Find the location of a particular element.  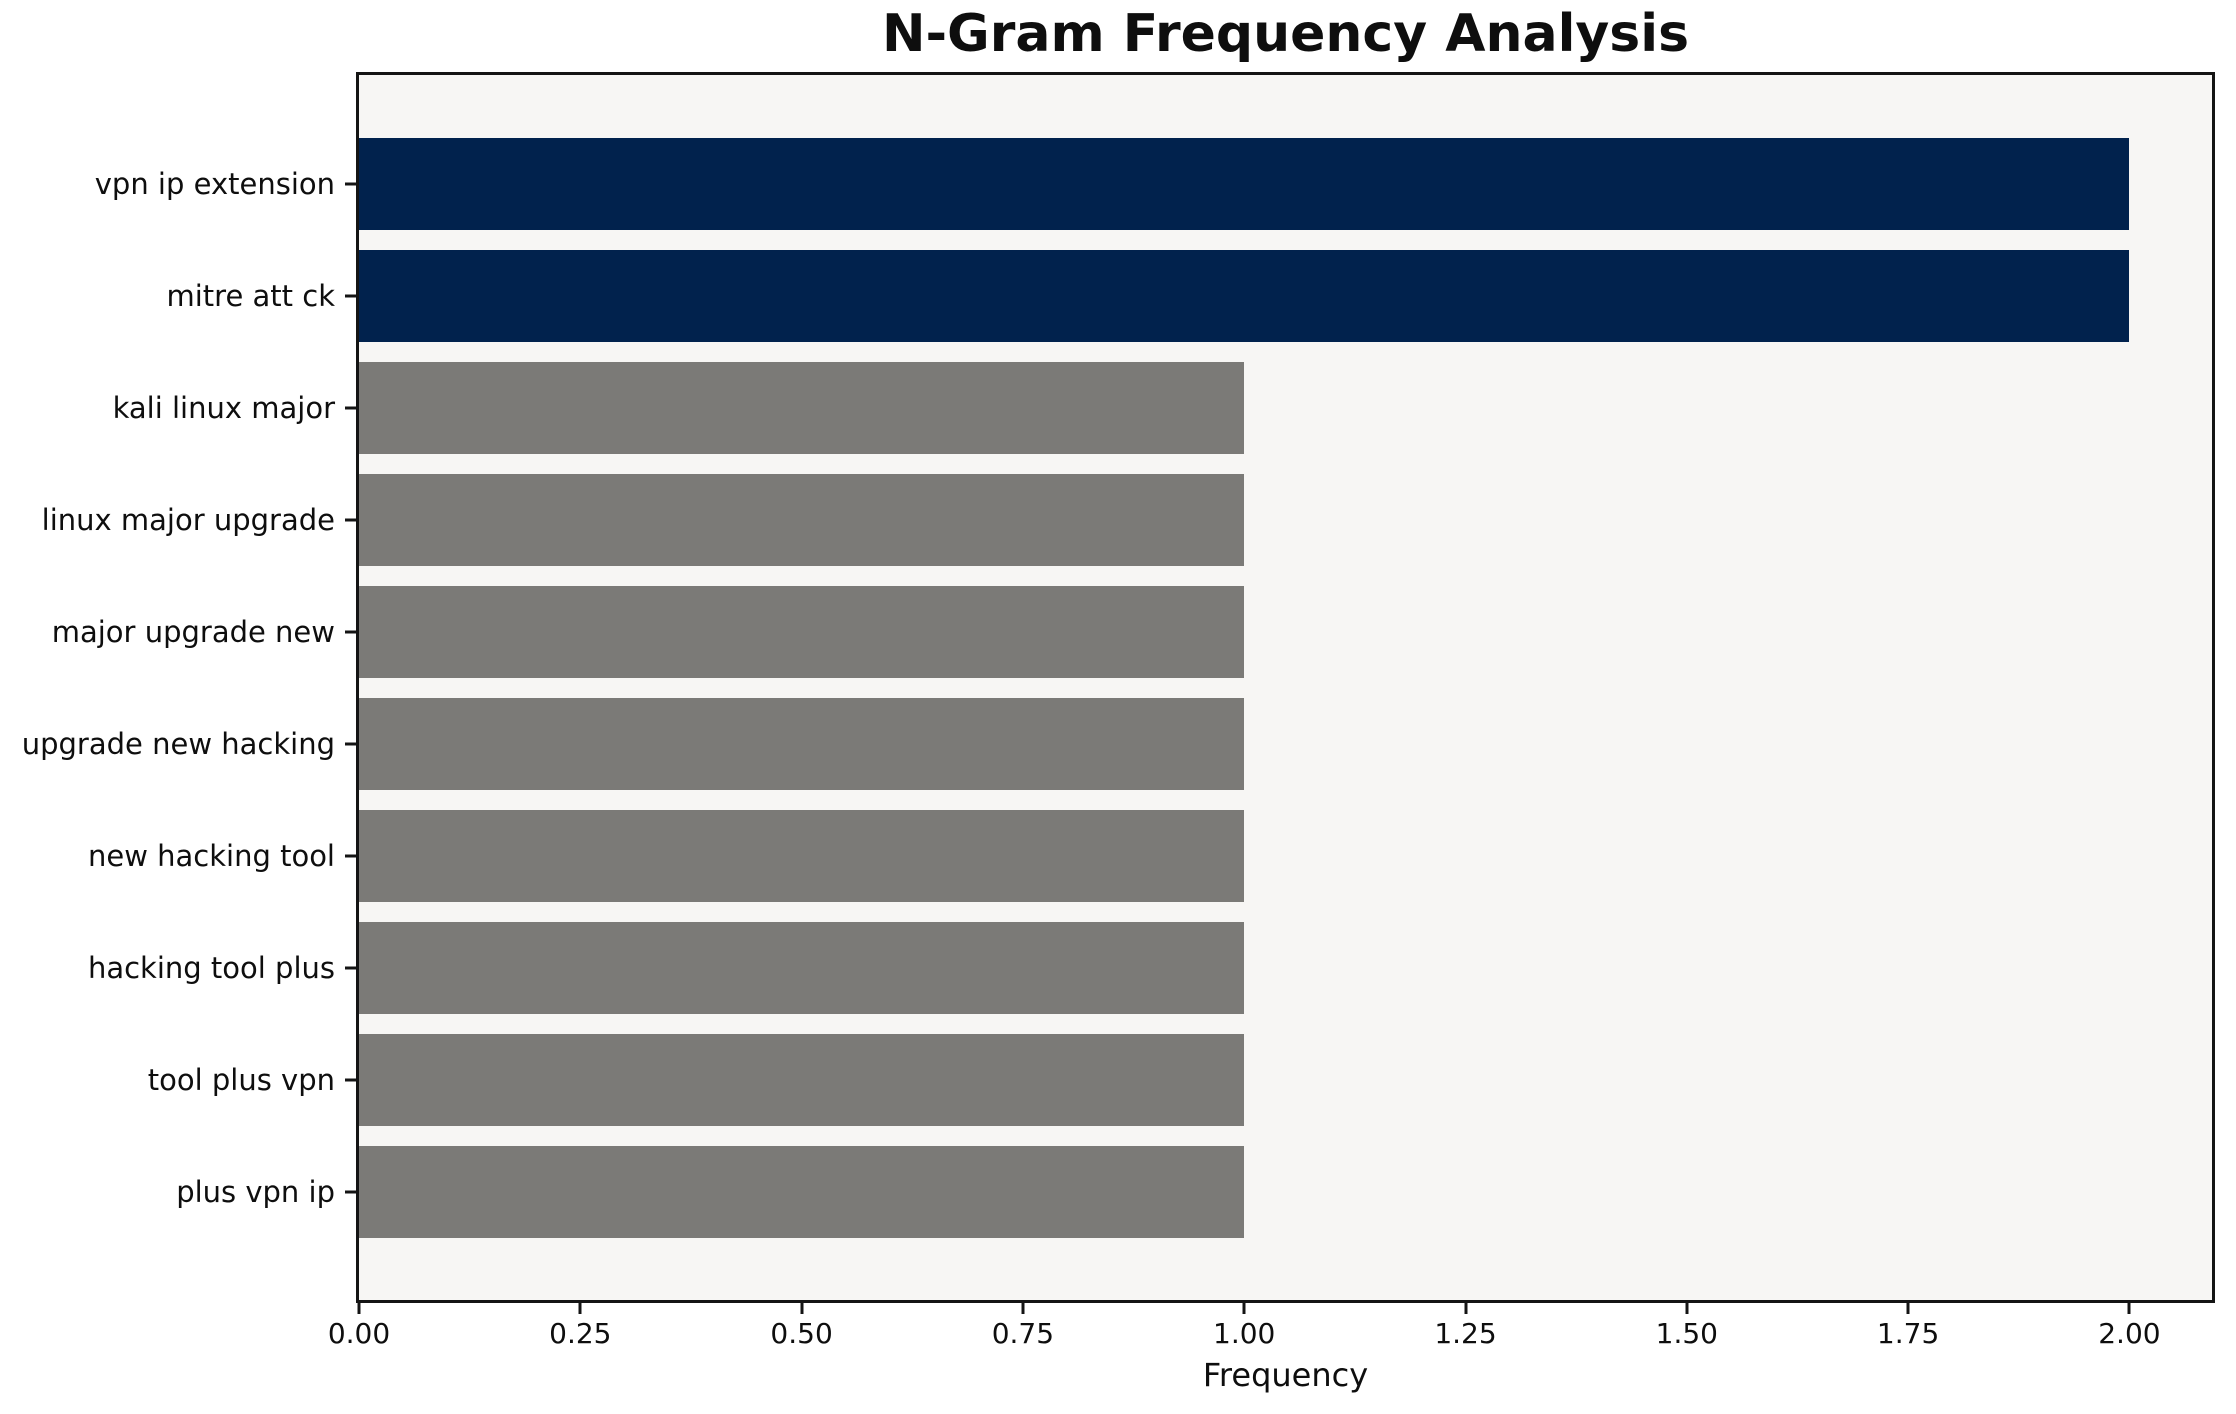

bar-row: tool plus vpn is located at coordinates (1180, 1080).